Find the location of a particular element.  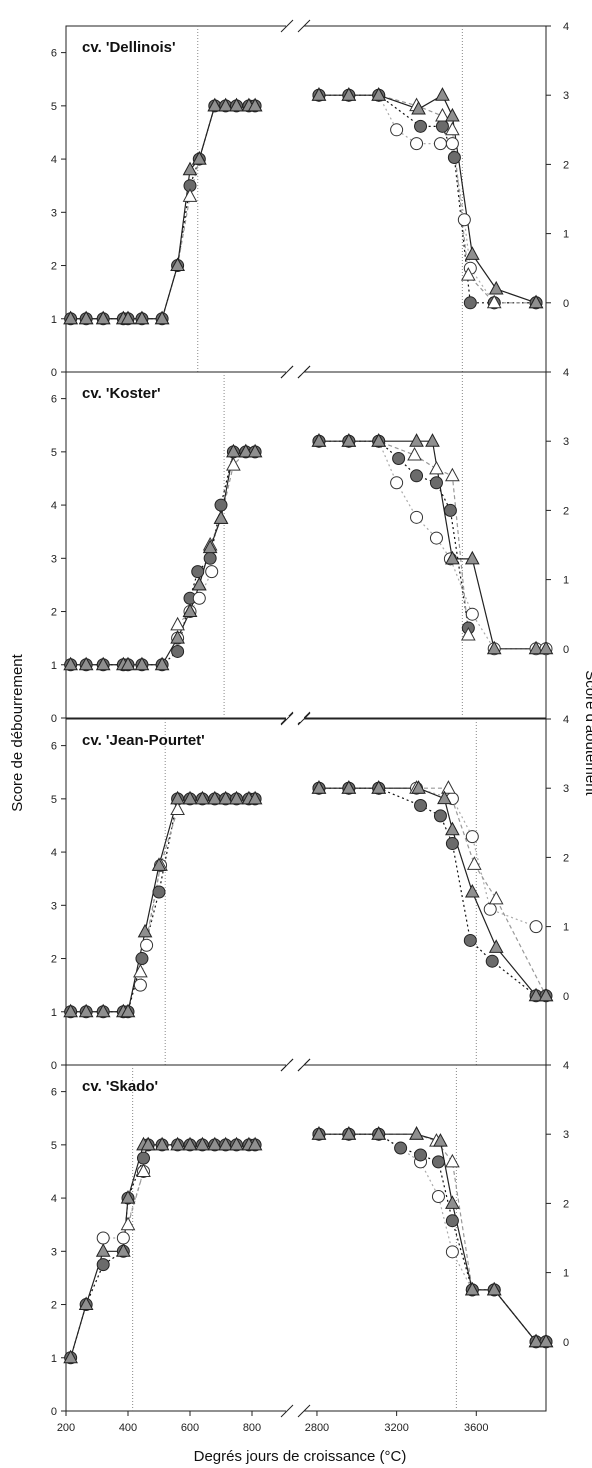

budburst-line-triangle-open is located at coordinates (163, 212).